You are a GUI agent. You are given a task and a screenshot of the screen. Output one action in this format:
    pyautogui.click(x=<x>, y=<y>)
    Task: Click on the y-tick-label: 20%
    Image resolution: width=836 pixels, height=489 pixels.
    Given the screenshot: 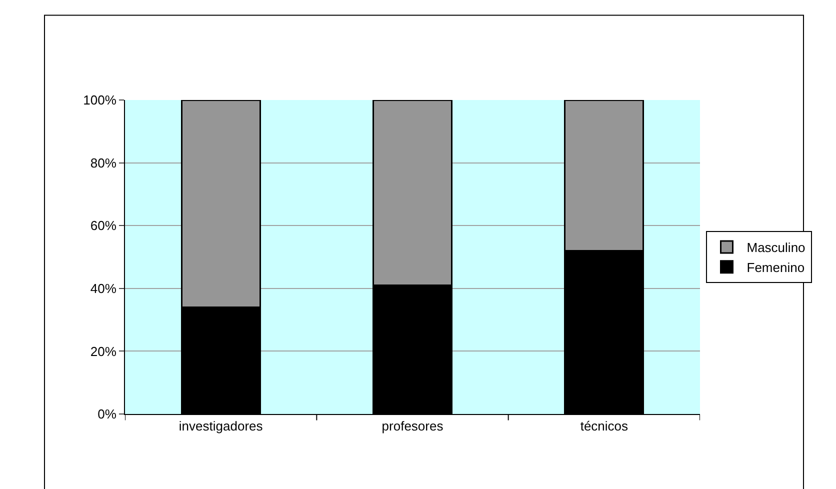 What is the action you would take?
    pyautogui.click(x=103, y=351)
    